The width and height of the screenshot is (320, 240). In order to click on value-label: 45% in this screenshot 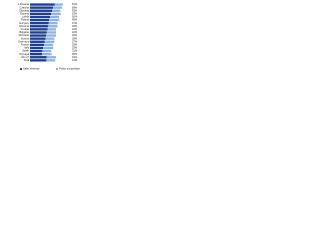, I will do `click(75, 26)`.